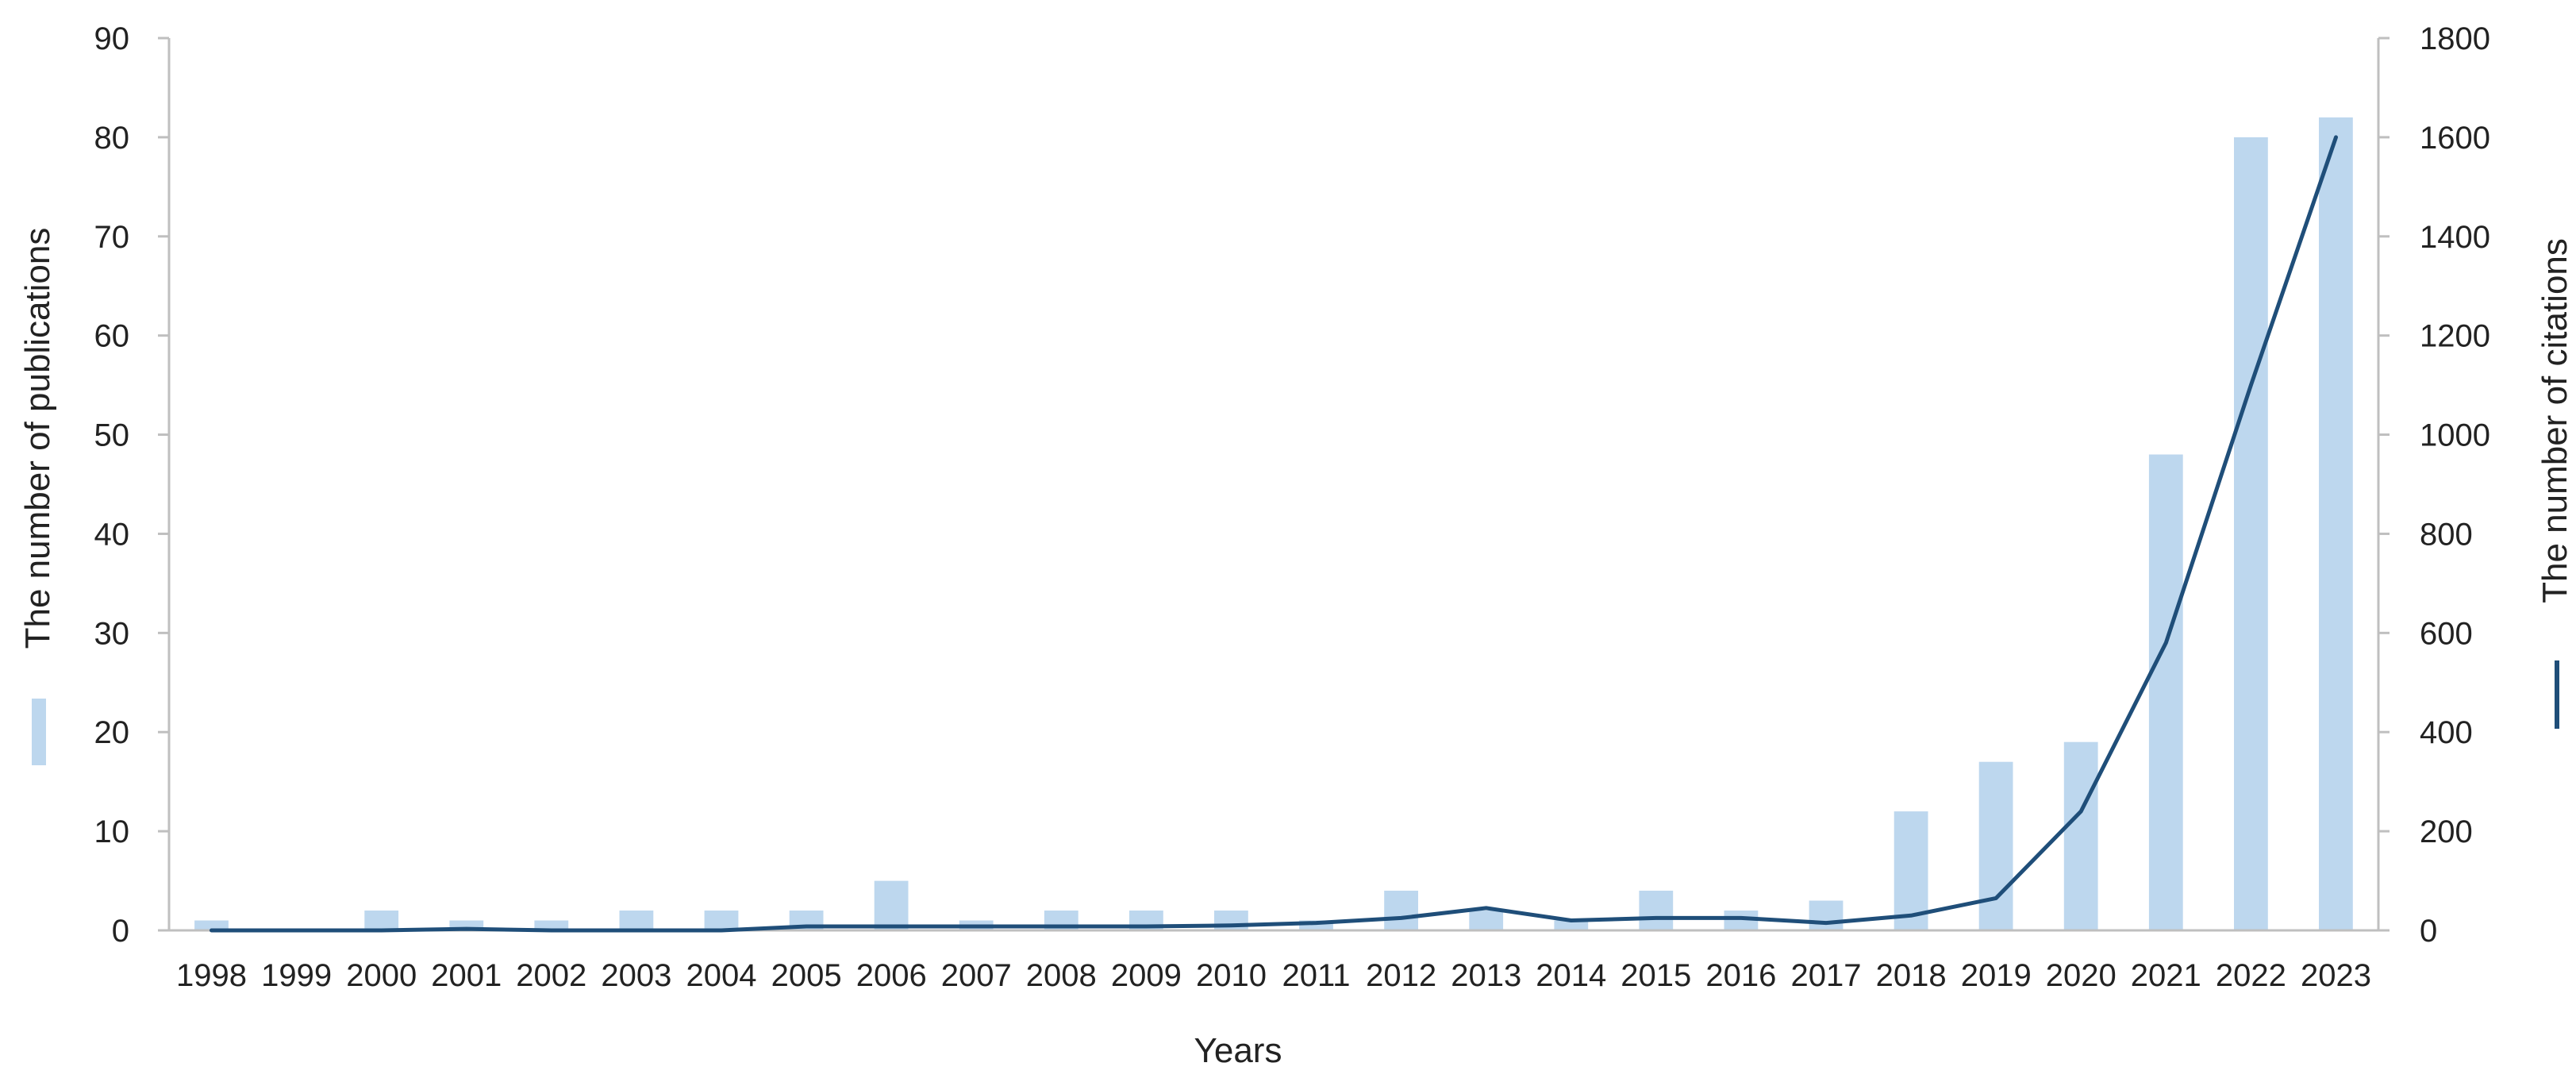 The height and width of the screenshot is (1082, 2576). What do you see at coordinates (467, 975) in the screenshot?
I see `x-tick-label: 2001` at bounding box center [467, 975].